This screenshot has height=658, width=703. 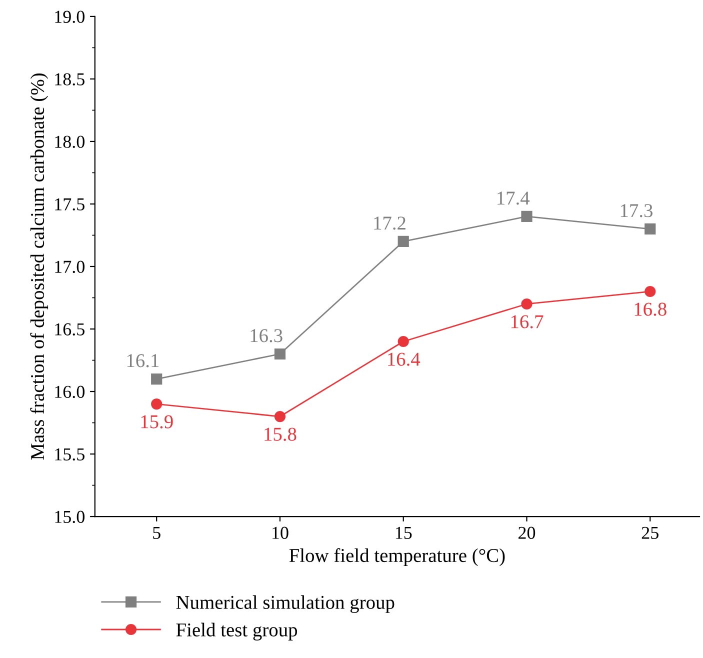 I want to click on y-tick-label: 15.5, so click(x=69, y=454).